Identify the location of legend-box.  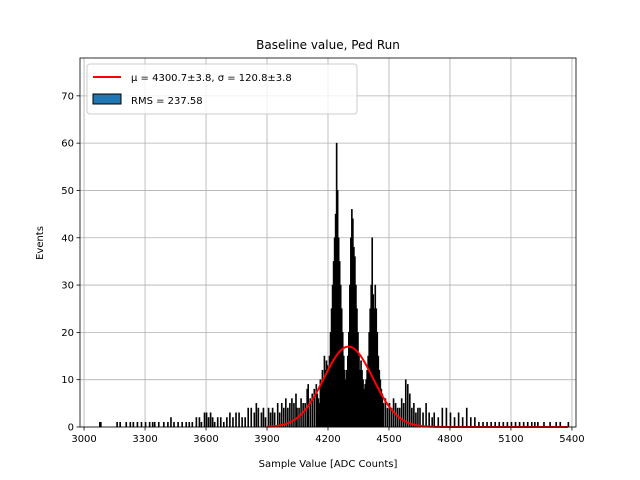
(222, 89).